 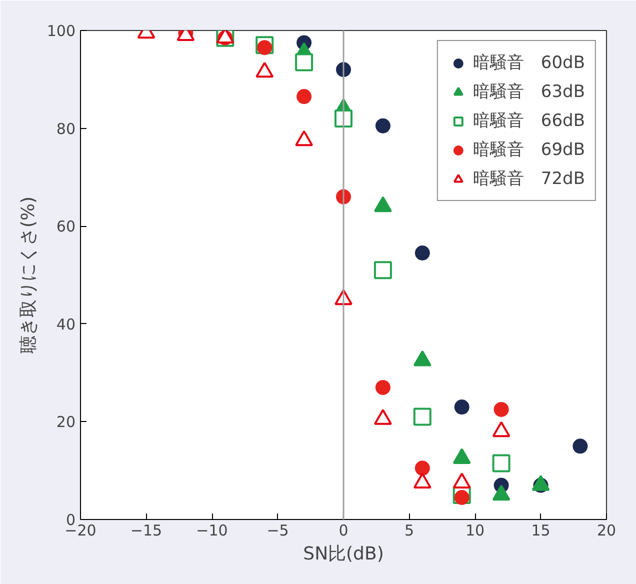 What do you see at coordinates (528, 150) in the screenshot?
I see `legend-label: 暗騒音 69dB` at bounding box center [528, 150].